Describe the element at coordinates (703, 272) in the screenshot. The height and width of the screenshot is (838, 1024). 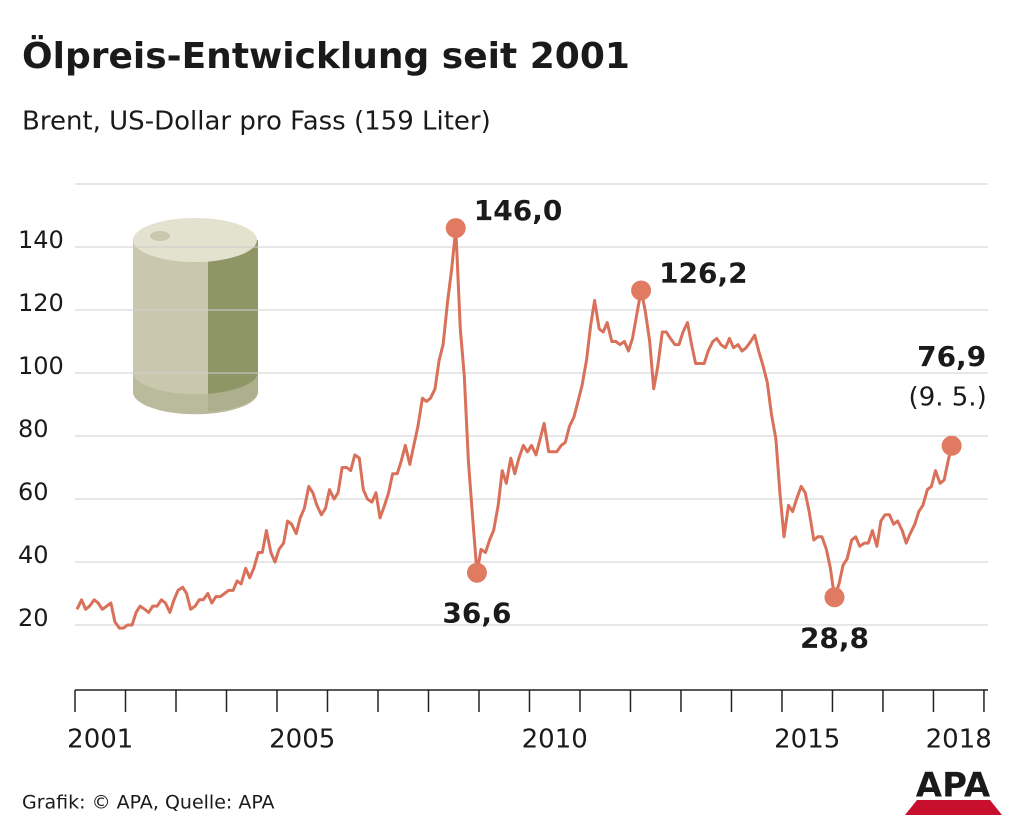
I see `value-label: 126,2` at that location.